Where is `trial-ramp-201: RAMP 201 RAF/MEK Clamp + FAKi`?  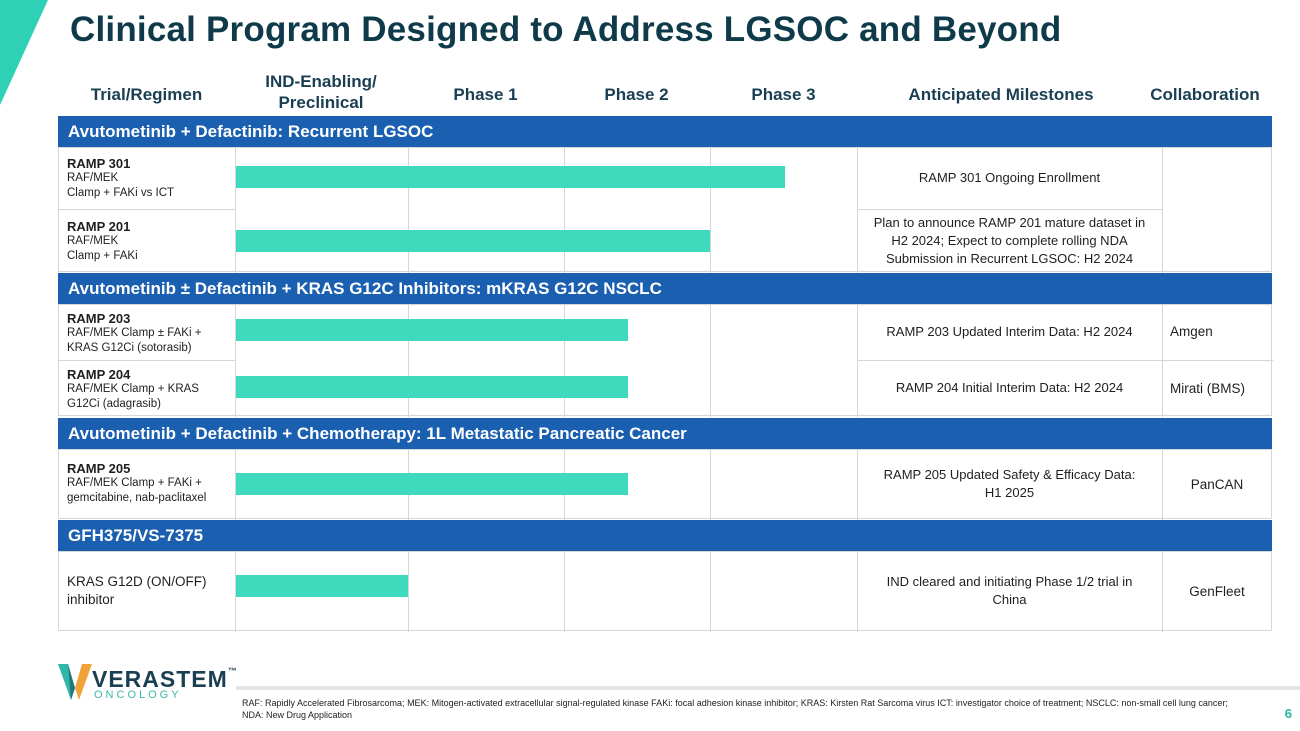 trial-ramp-201: RAMP 201 RAF/MEK Clamp + FAKi is located at coordinates (102, 240).